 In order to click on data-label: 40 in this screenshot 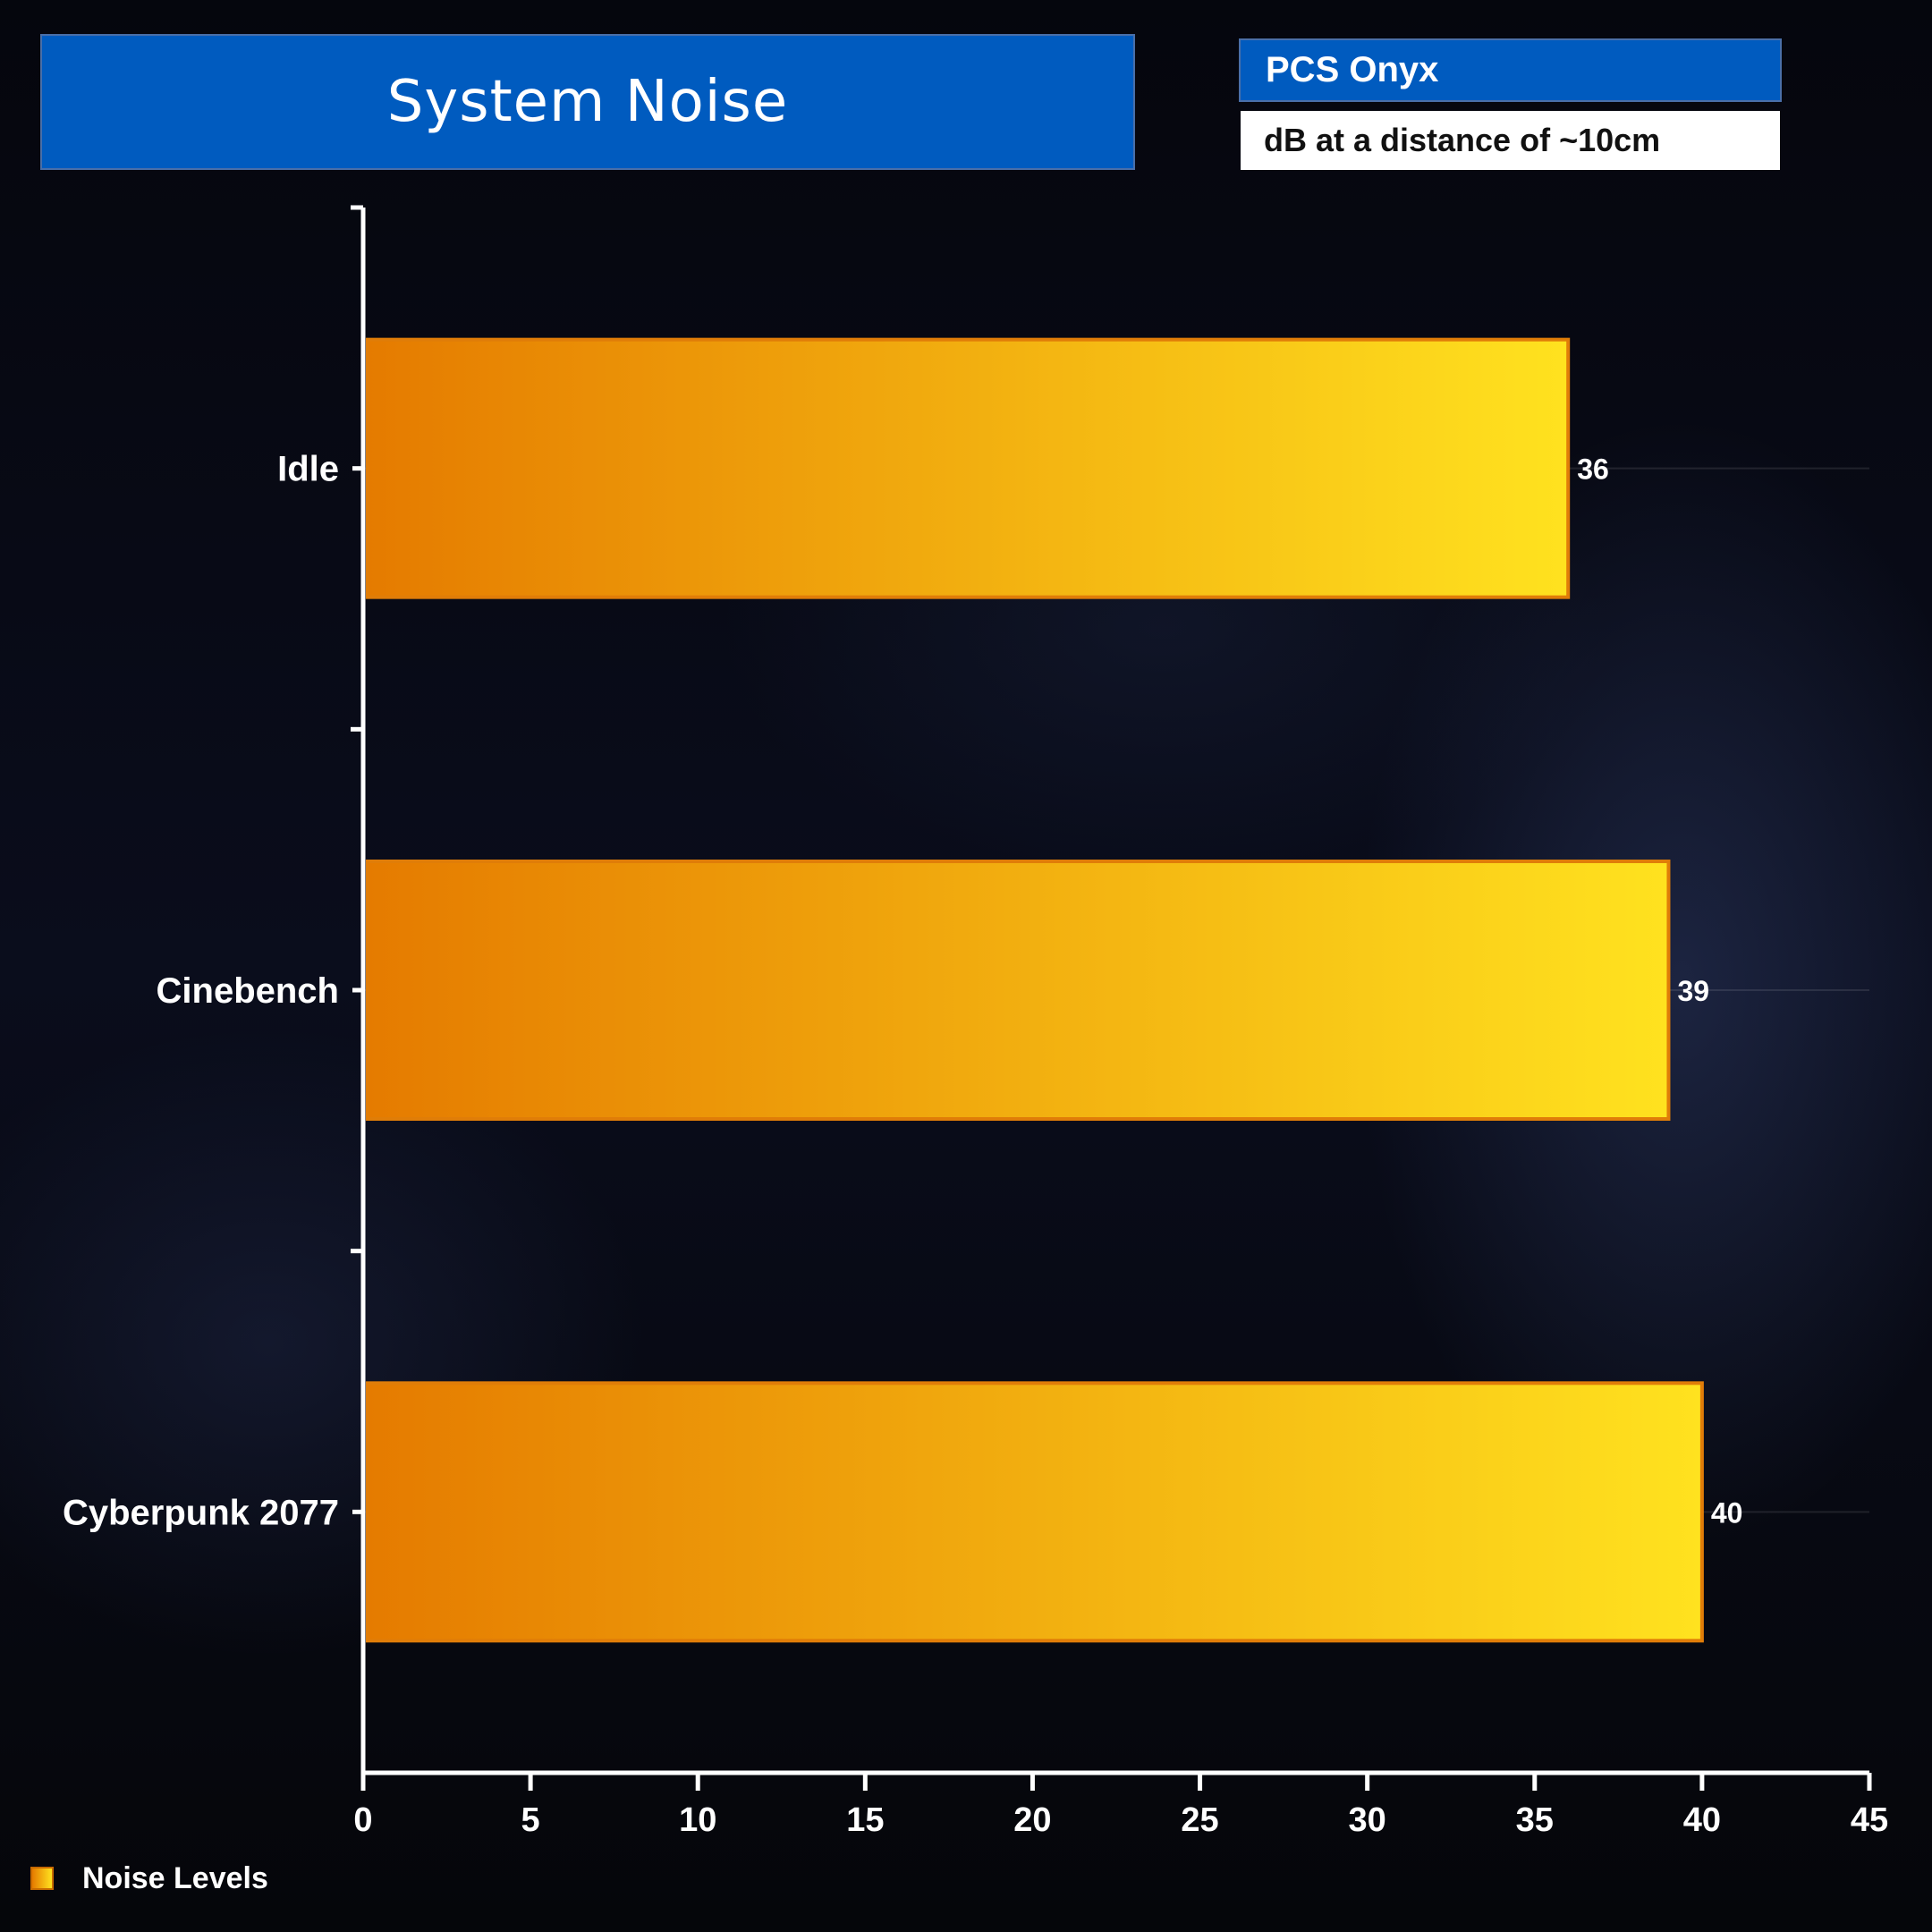, I will do `click(1727, 1512)`.